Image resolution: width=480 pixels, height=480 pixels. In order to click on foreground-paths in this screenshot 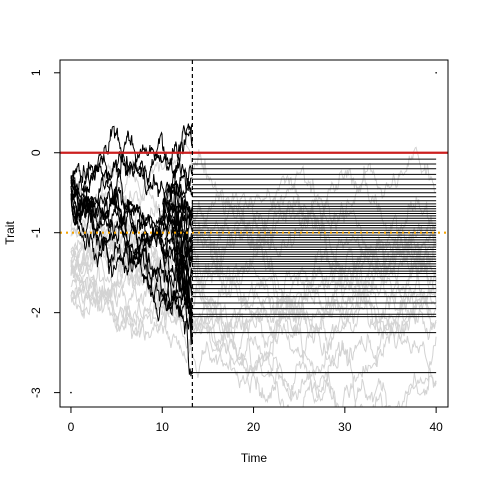, I will do `click(131, 250)`.